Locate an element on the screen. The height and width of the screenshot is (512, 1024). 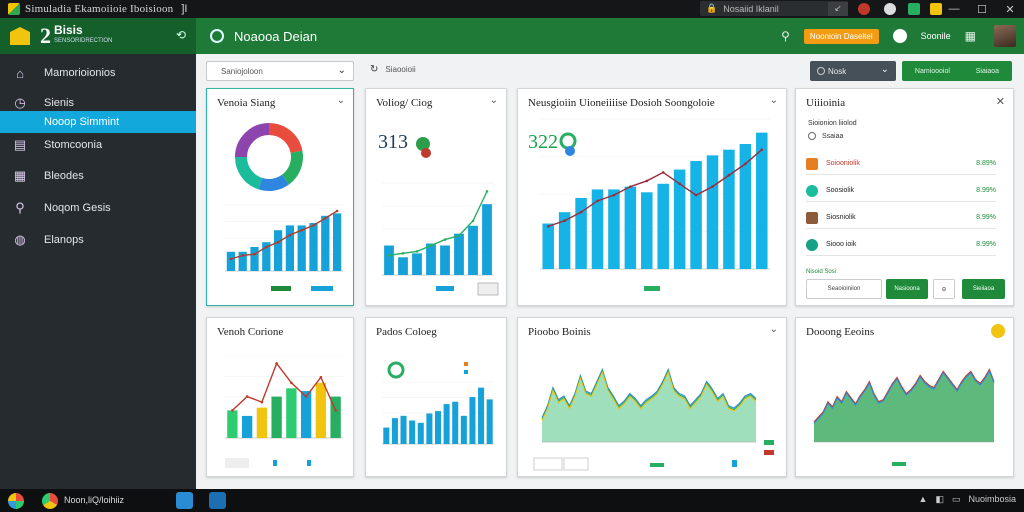
close-button: ✕ is located at coordinates (1010, 9).